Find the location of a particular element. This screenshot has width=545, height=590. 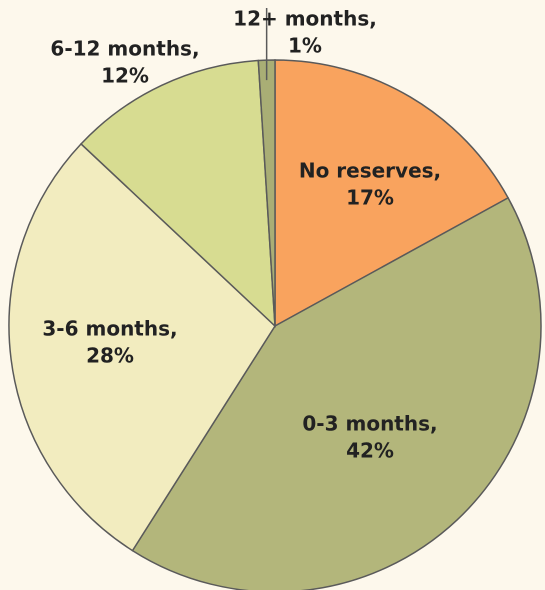

slice-label: No reserves, is located at coordinates (370, 171).